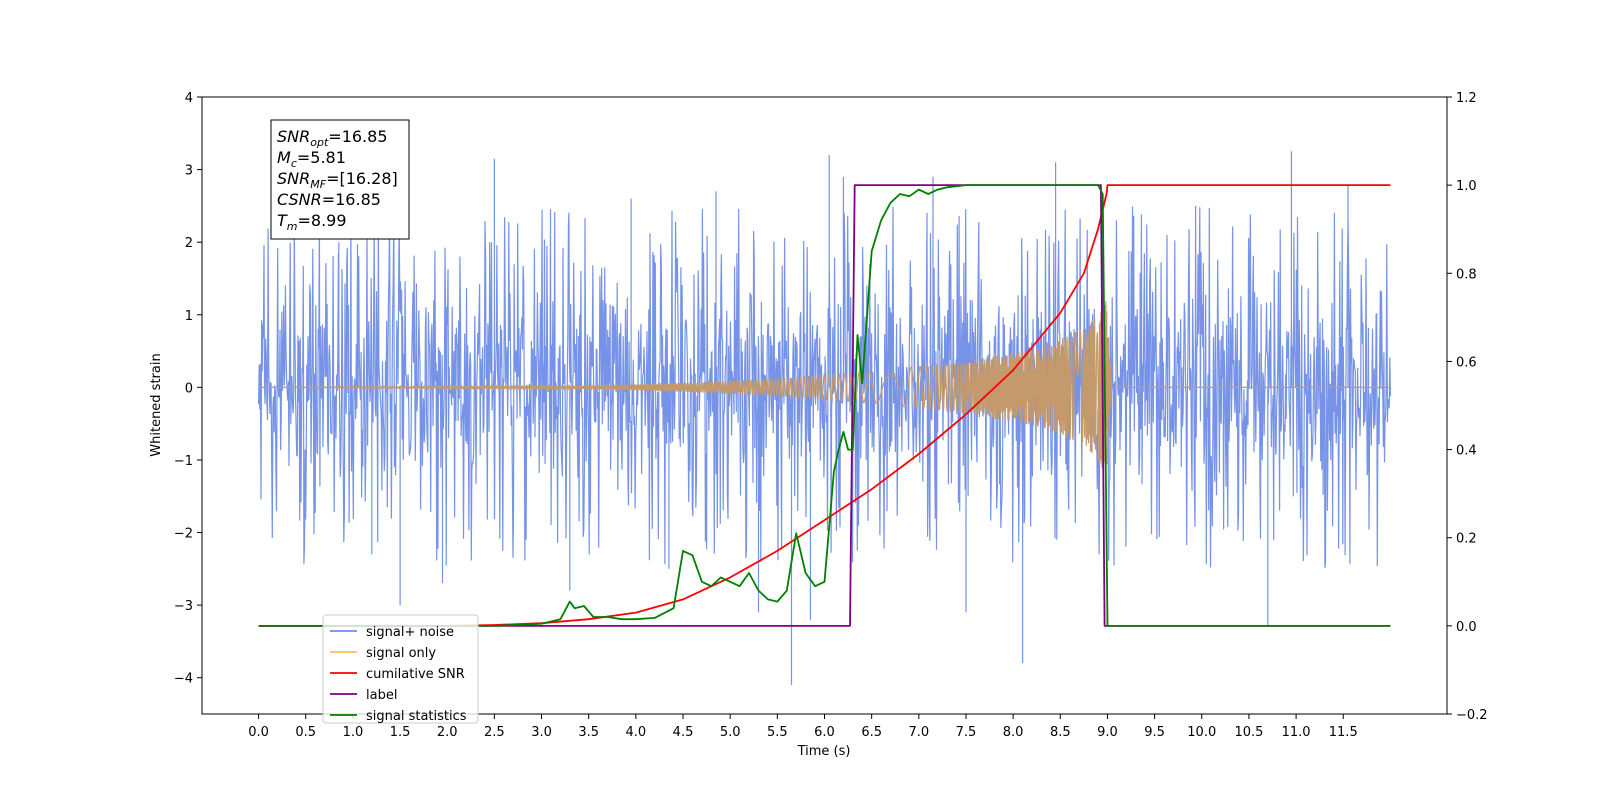 The width and height of the screenshot is (1600, 800). I want to click on y-tick-label: 0, so click(189, 388).